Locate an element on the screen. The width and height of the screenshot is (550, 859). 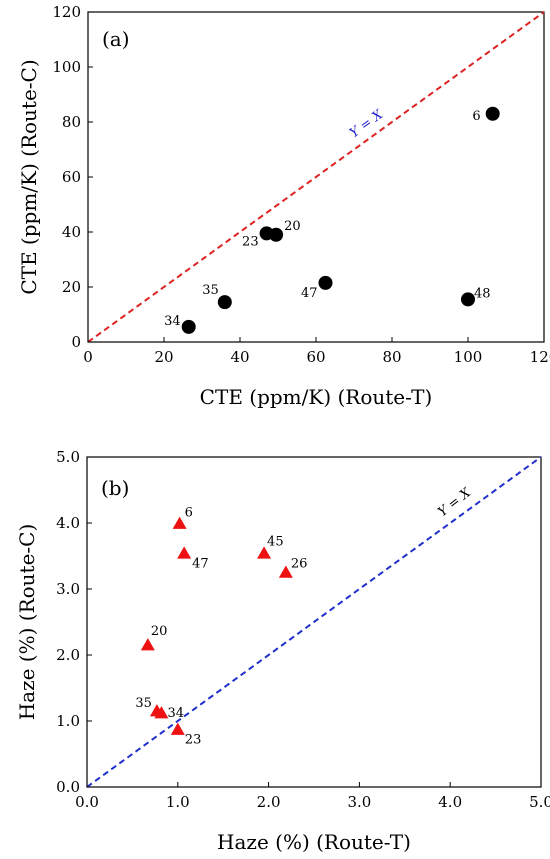
x-tick-labels-a: 0 20 40 60 80 100 120 is located at coordinates (316, 351).